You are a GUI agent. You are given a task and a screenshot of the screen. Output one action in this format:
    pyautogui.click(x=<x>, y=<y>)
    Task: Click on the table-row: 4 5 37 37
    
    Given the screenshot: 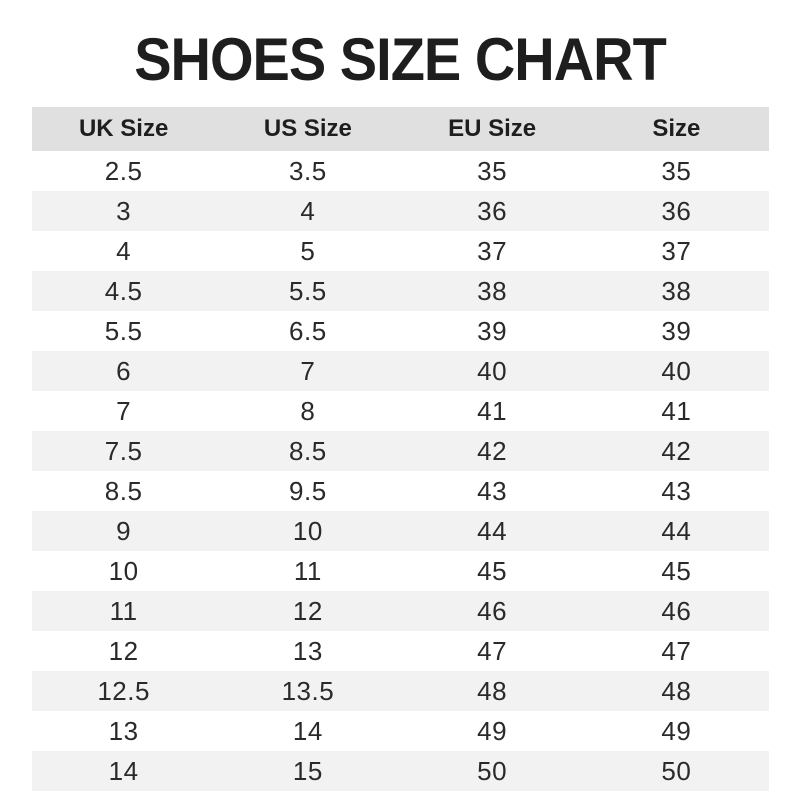 What is the action you would take?
    pyautogui.click(x=400, y=251)
    